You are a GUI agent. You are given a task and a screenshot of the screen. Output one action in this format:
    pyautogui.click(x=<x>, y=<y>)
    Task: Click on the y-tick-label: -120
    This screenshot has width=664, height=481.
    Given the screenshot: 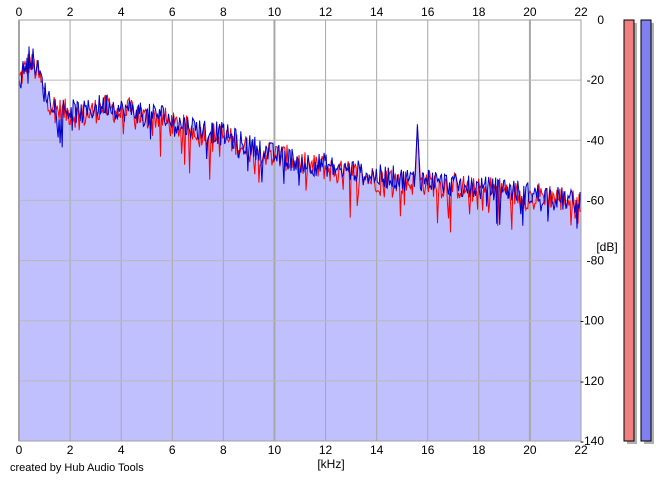 What is the action you would take?
    pyautogui.click(x=592, y=381)
    